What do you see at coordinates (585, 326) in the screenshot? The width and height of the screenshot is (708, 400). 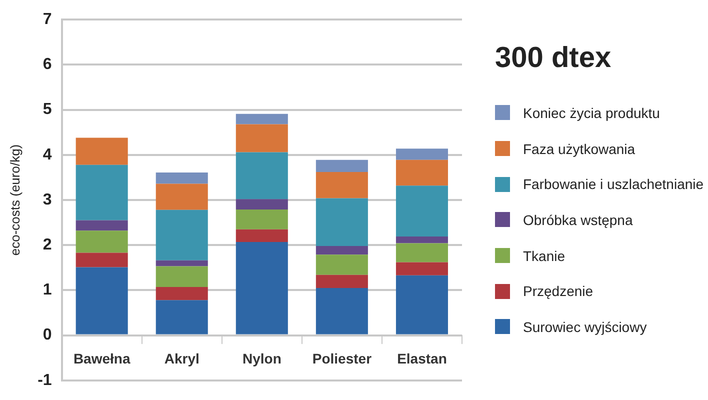 I see `legend-label: Surowiec wyjściowy` at bounding box center [585, 326].